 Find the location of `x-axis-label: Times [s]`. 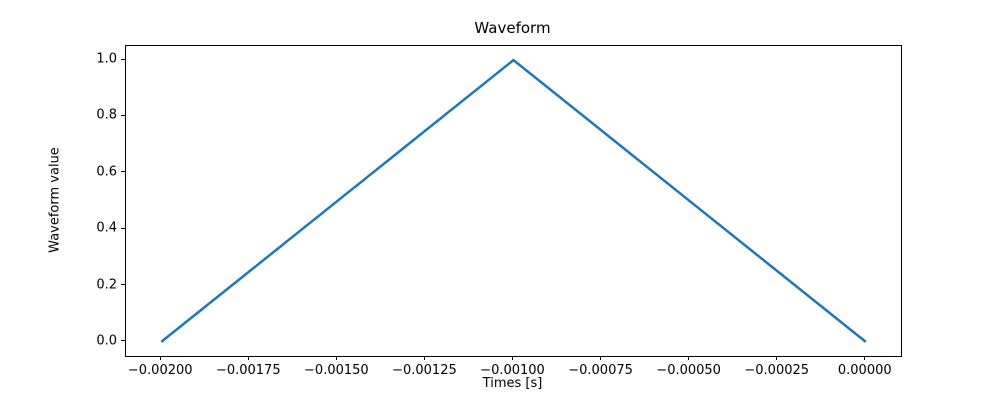

x-axis-label: Times [s] is located at coordinates (512, 383).